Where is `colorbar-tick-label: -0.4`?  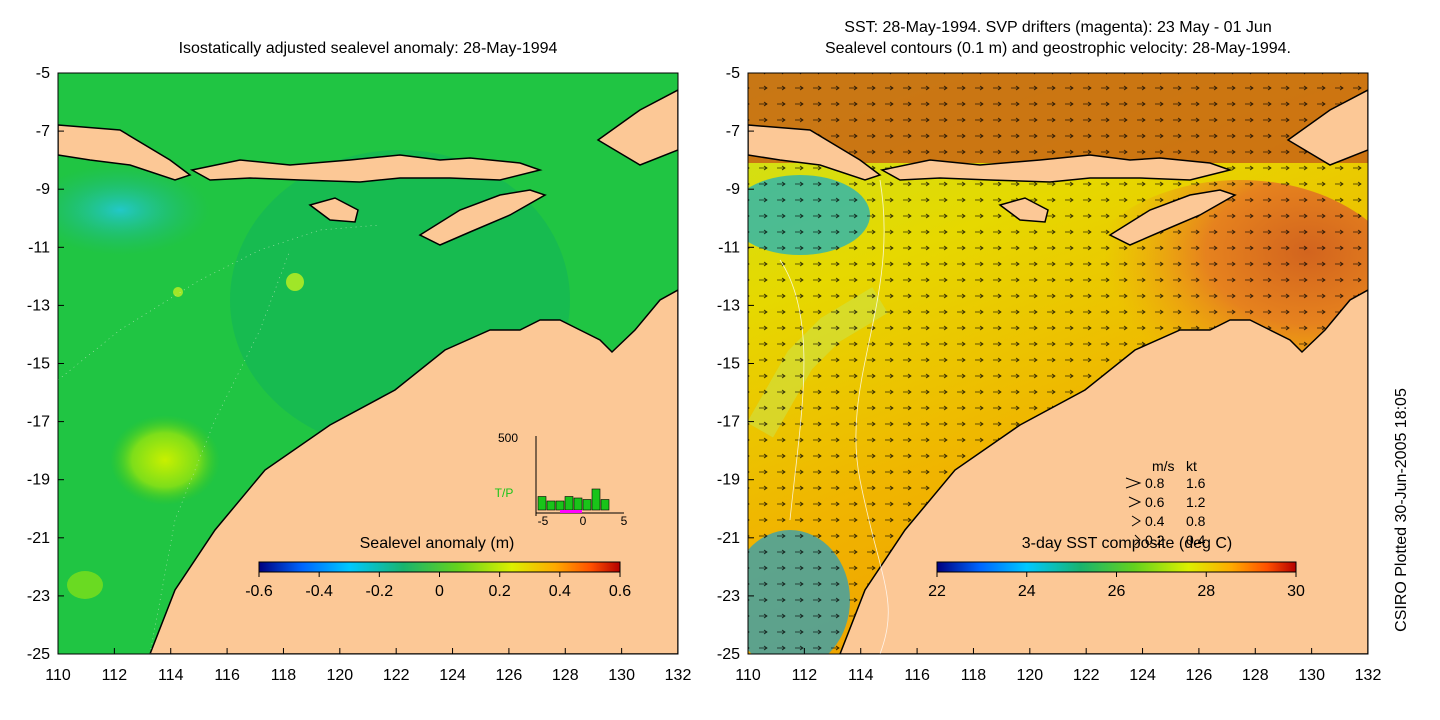 colorbar-tick-label: -0.4 is located at coordinates (319, 591).